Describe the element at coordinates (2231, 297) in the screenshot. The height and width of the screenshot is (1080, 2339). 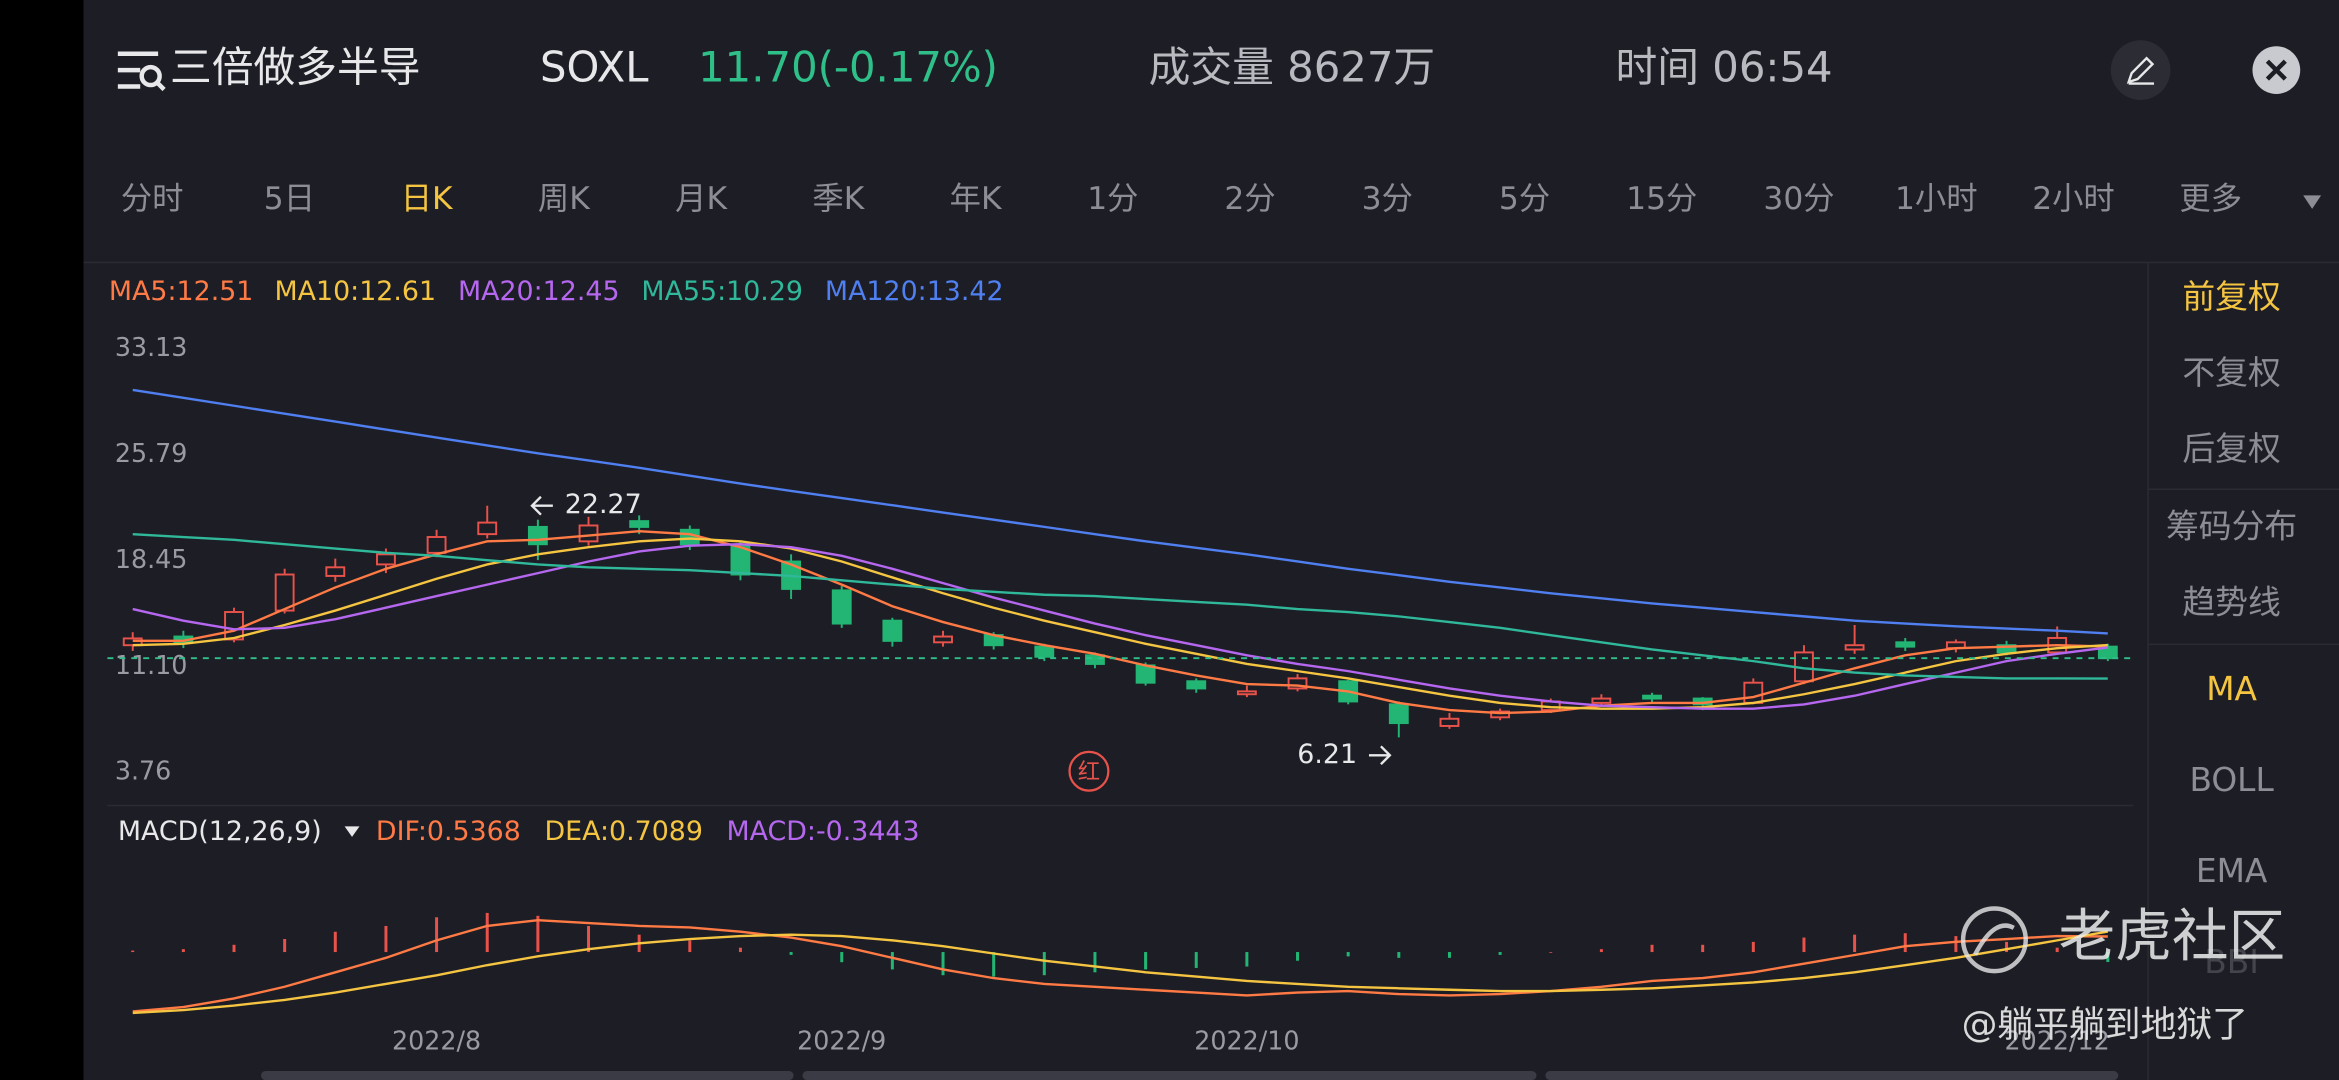
I see `sidebar-option: 前复权` at that location.